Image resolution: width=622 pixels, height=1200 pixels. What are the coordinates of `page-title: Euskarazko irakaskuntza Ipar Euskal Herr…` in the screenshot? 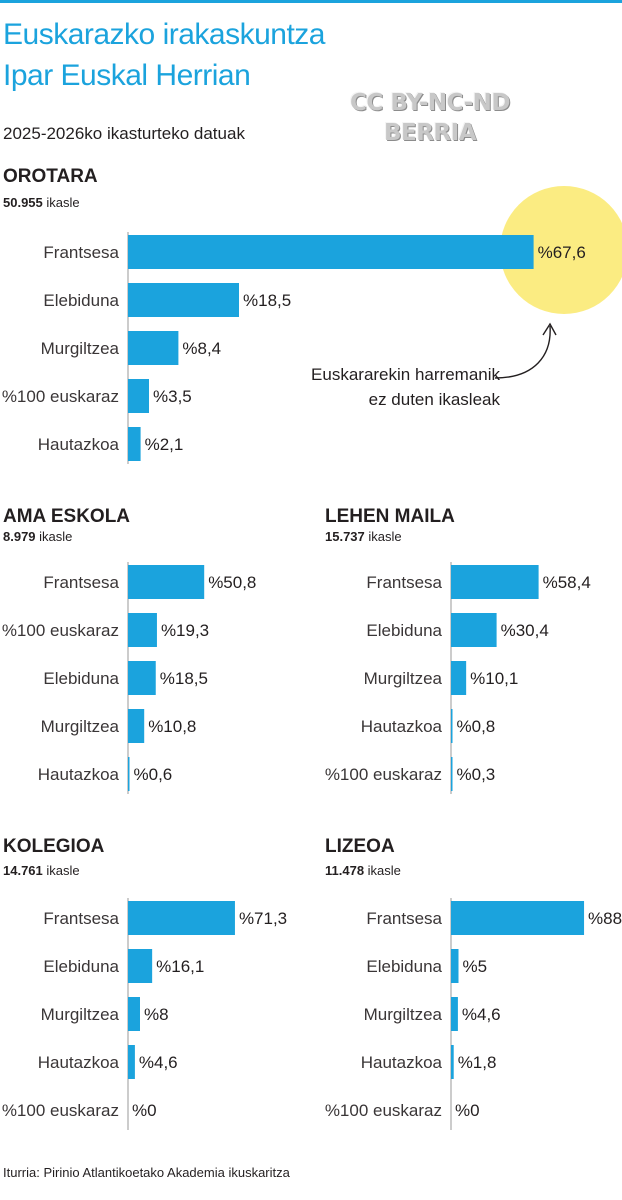 It's located at (164, 55).